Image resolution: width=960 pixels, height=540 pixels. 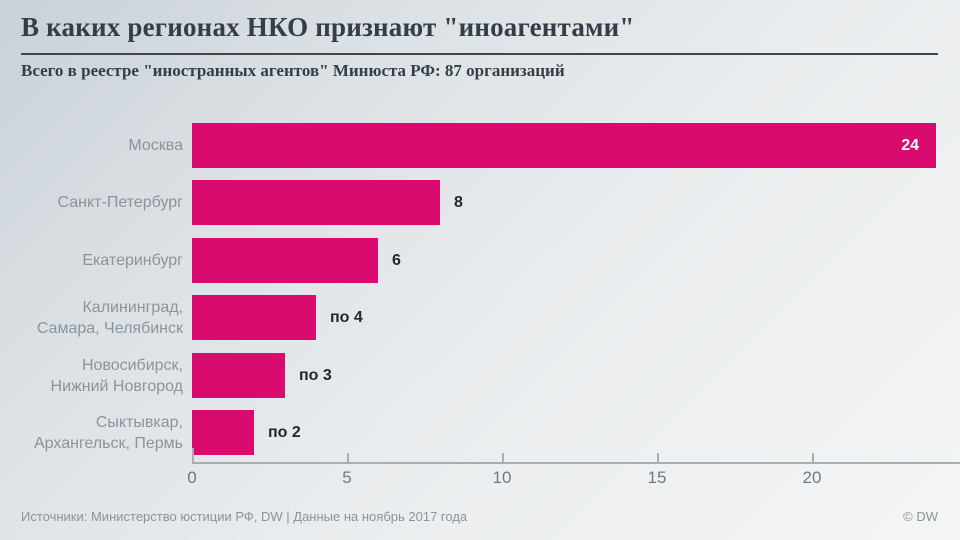 I want to click on category-label: Санкт-Петербург, so click(x=120, y=202).